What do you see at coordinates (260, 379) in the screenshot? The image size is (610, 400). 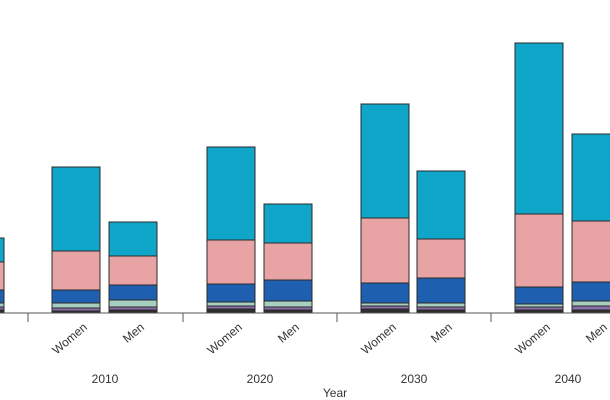 I see `group-label: 2020` at bounding box center [260, 379].